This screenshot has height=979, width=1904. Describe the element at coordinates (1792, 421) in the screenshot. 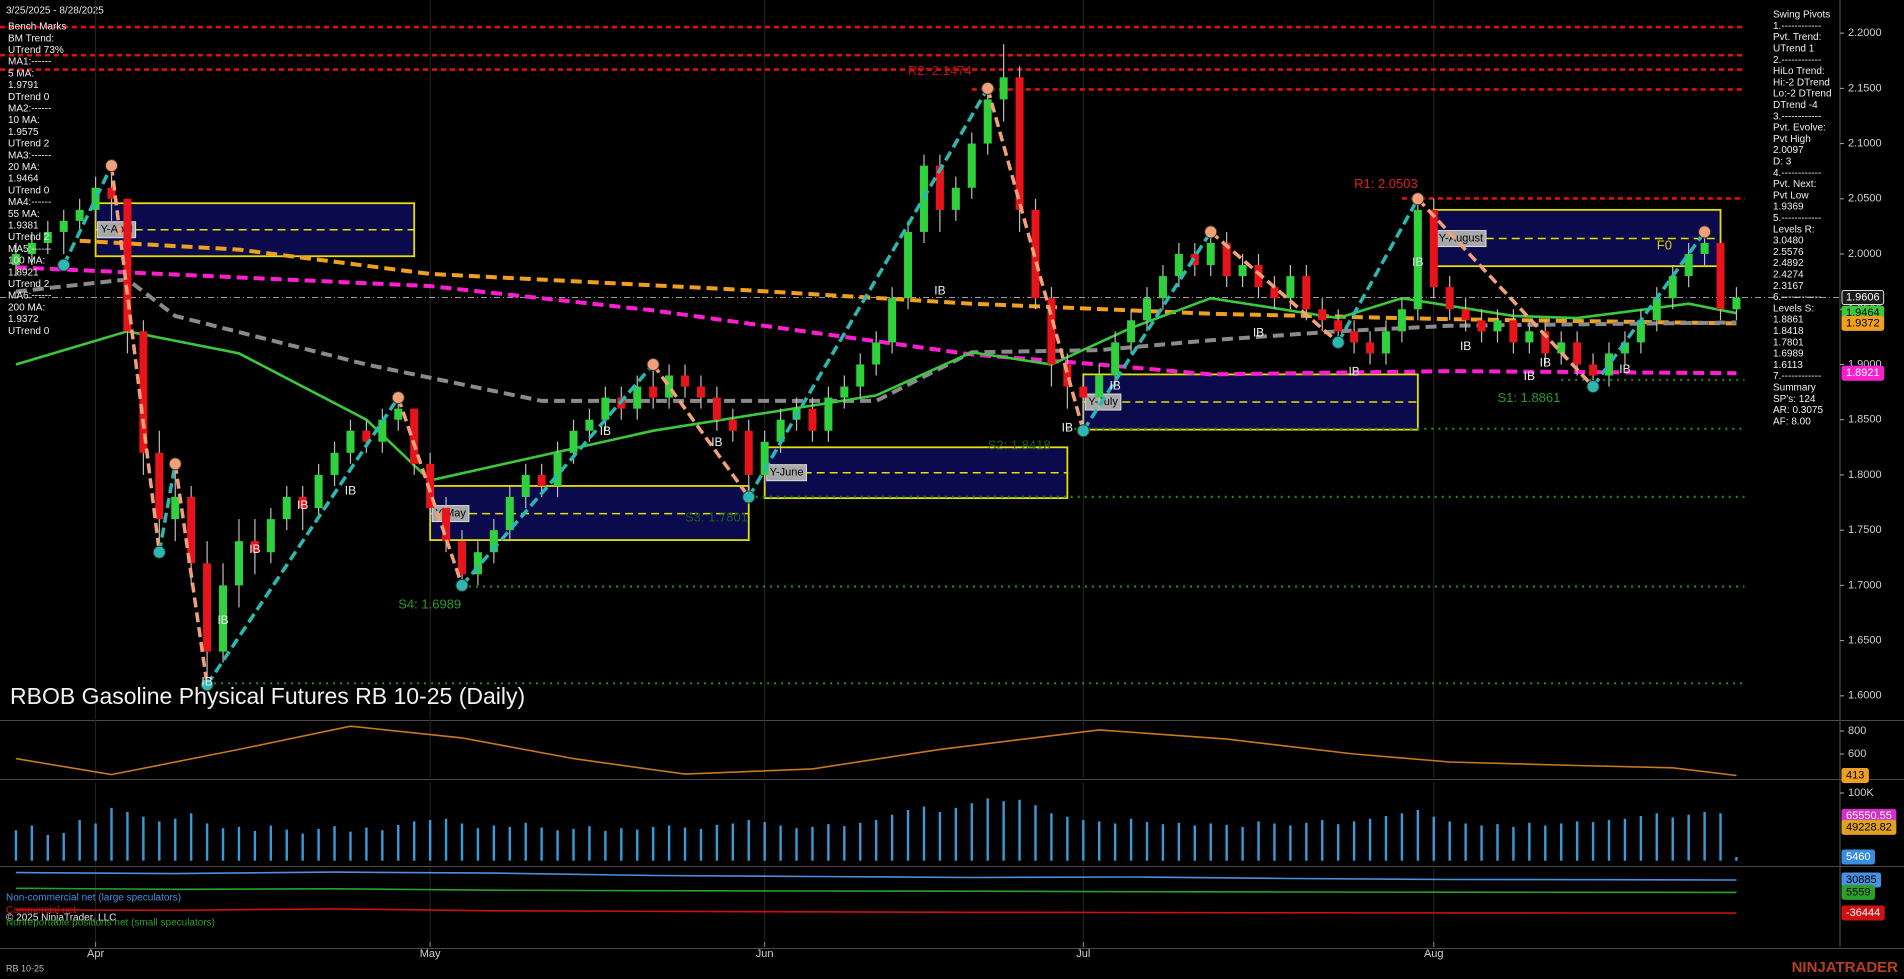

I see `swing-pivot-info: AF: 8.00` at that location.